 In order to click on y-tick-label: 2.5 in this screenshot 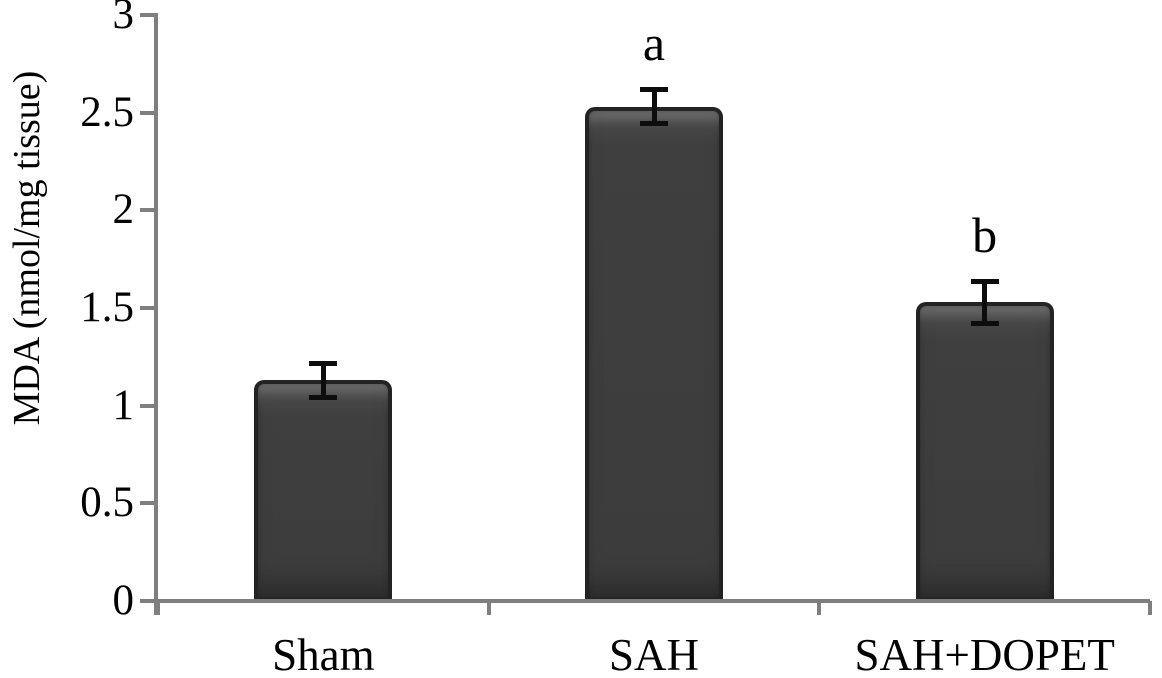, I will do `click(107, 112)`.